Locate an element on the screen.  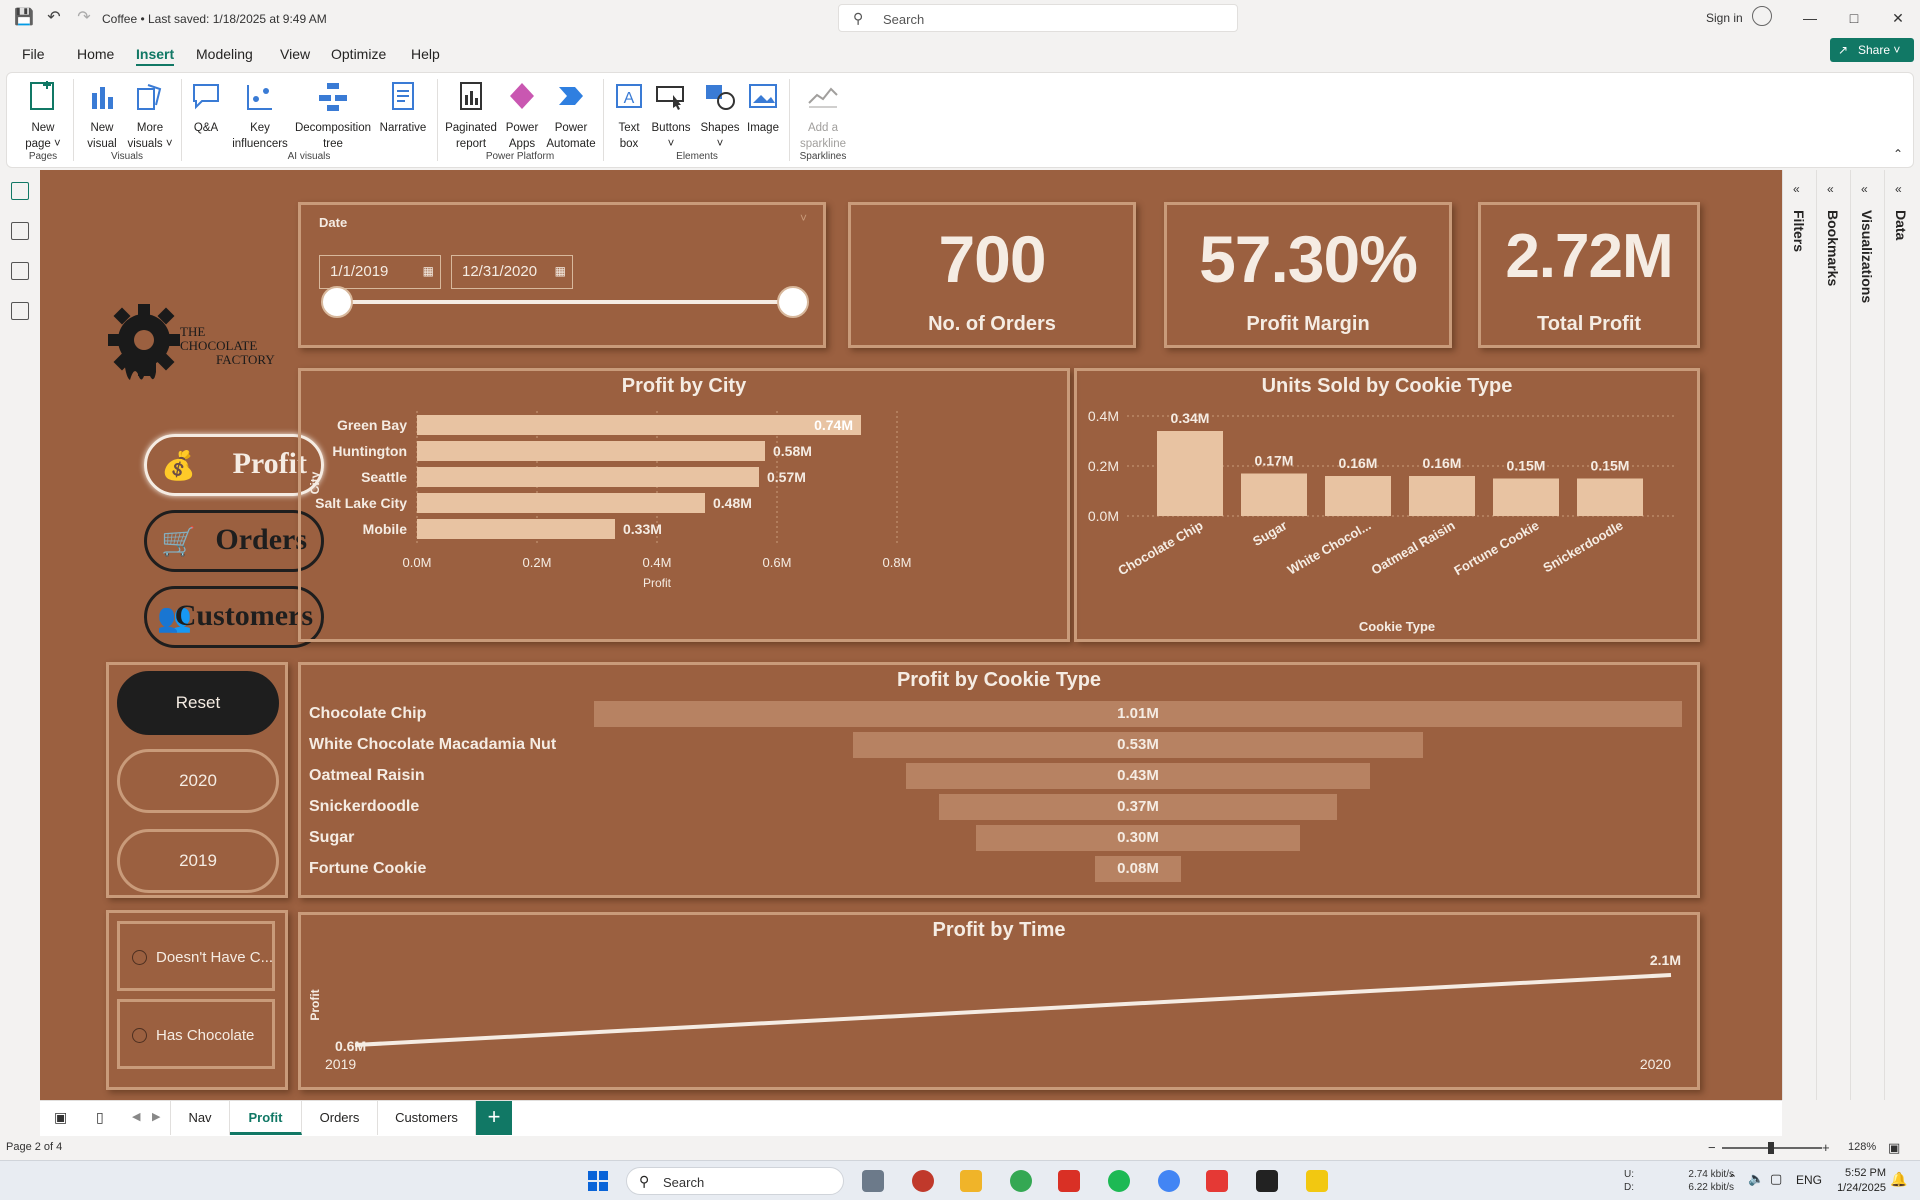
menu-help: Help is located at coordinates (425, 54).